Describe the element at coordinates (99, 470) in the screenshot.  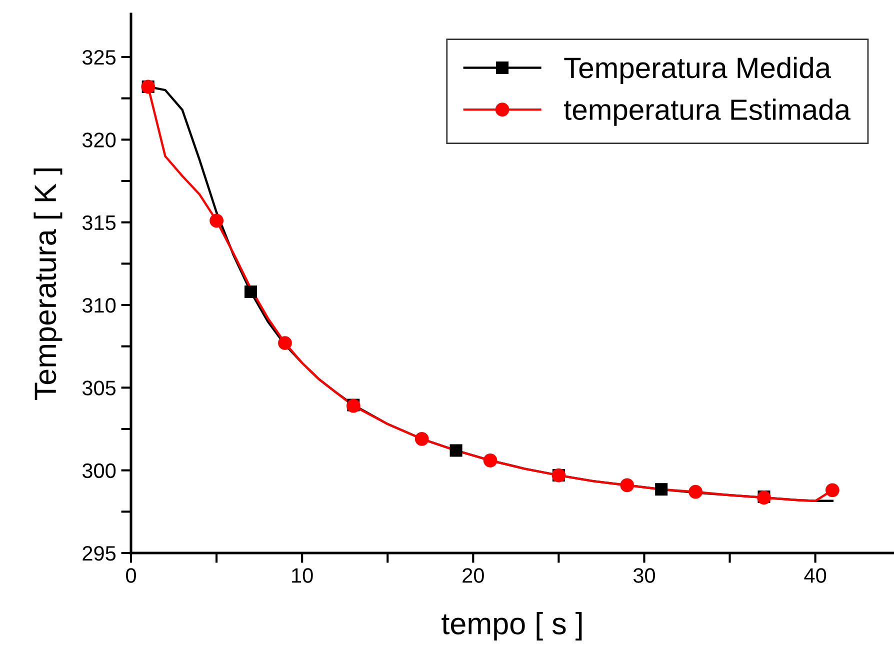
I see `y-tick-label: 300` at that location.